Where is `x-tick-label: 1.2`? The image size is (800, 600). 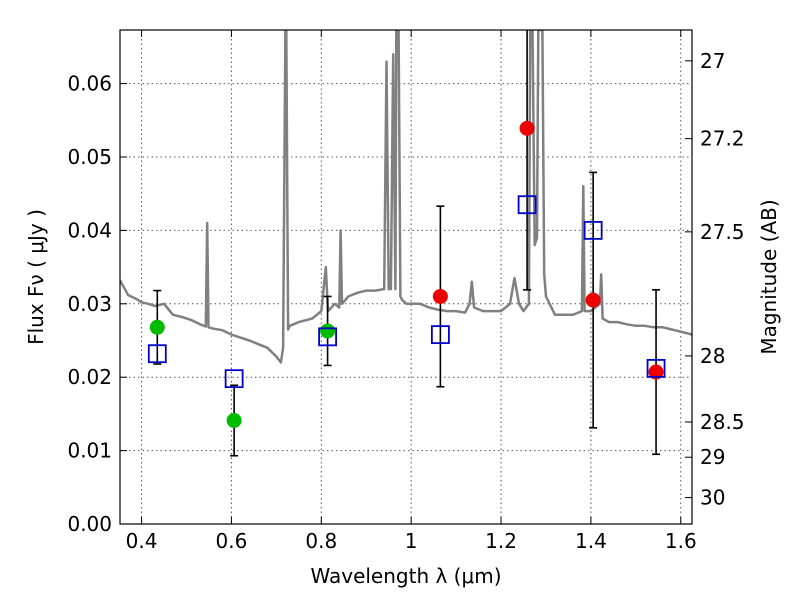 x-tick-label: 1.2 is located at coordinates (501, 541).